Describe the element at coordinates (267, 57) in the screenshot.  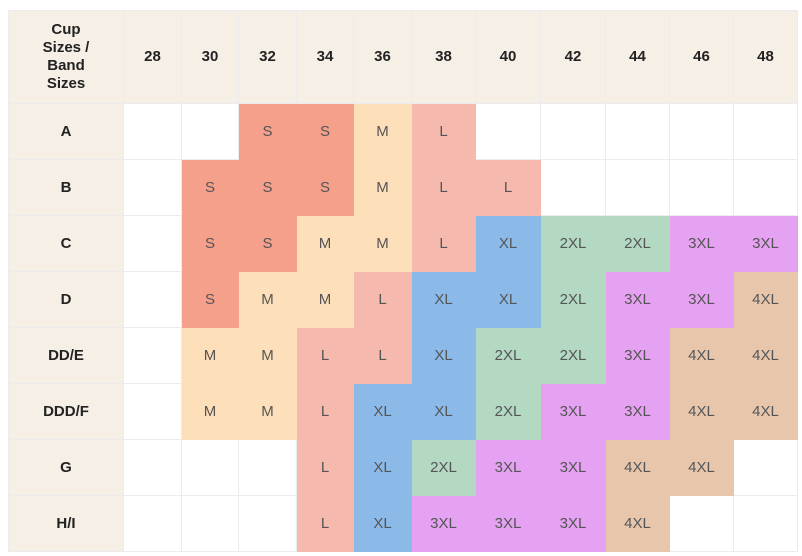
I see `band-size-header: 32` at that location.